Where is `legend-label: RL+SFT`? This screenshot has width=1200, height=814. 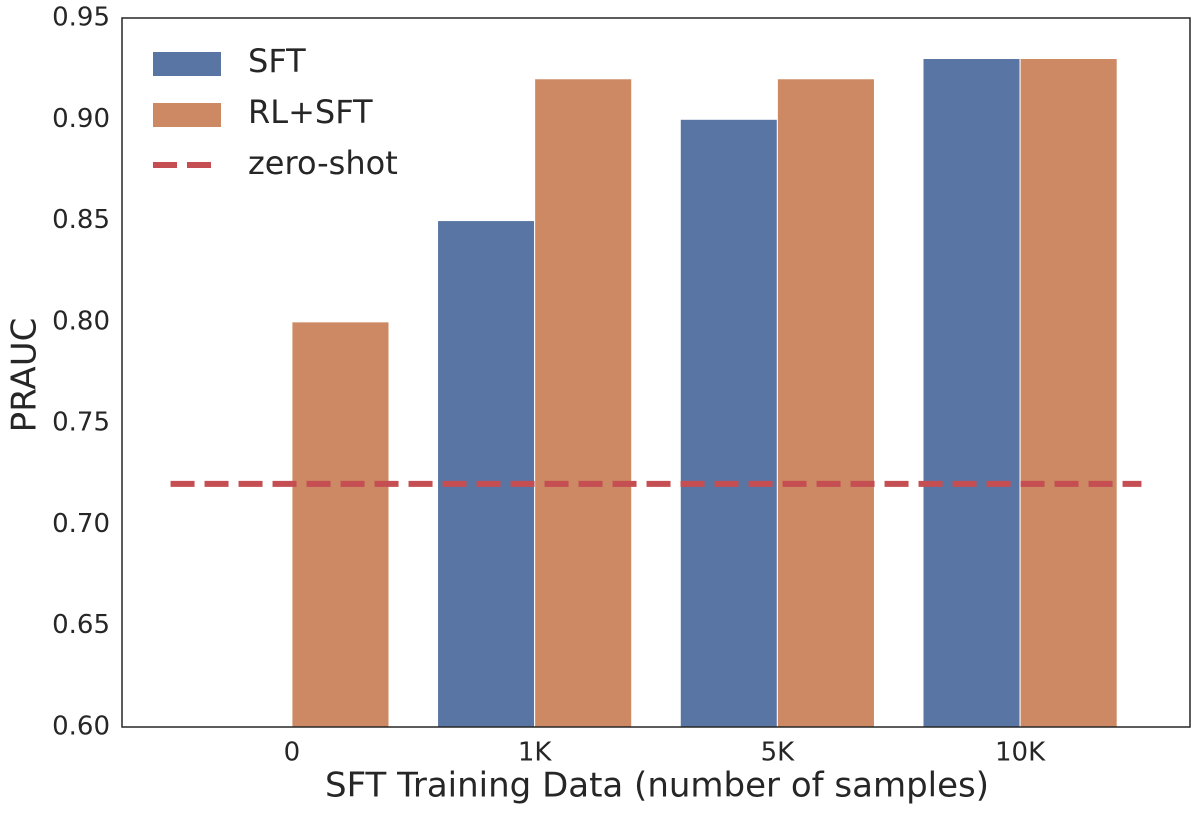
legend-label: RL+SFT is located at coordinates (310, 112).